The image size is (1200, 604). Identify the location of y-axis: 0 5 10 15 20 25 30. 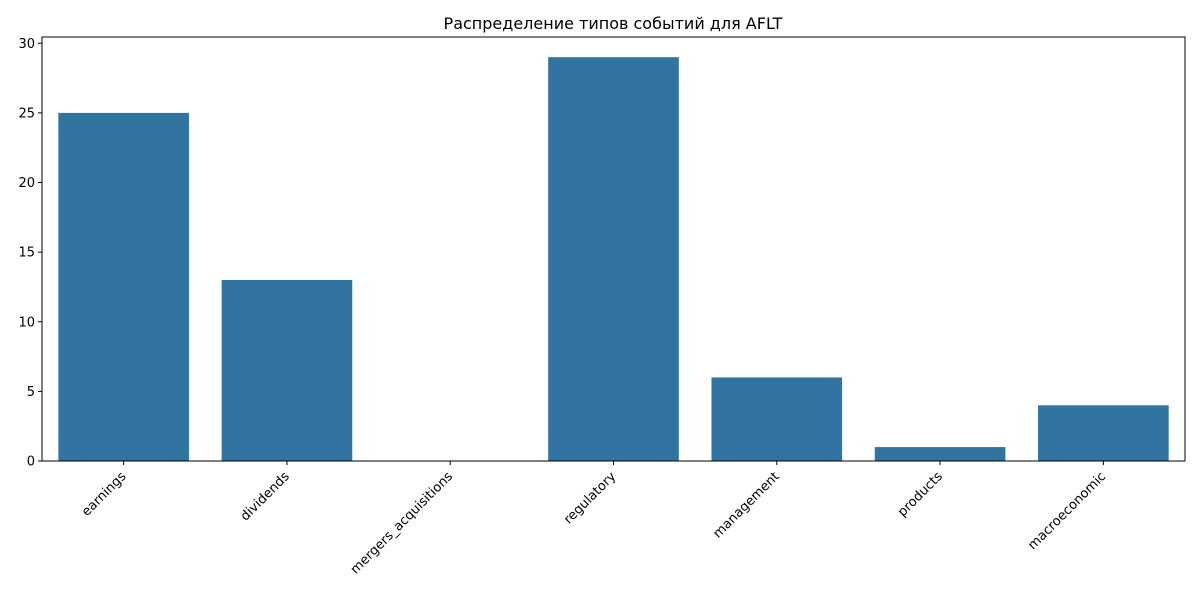
(30, 253).